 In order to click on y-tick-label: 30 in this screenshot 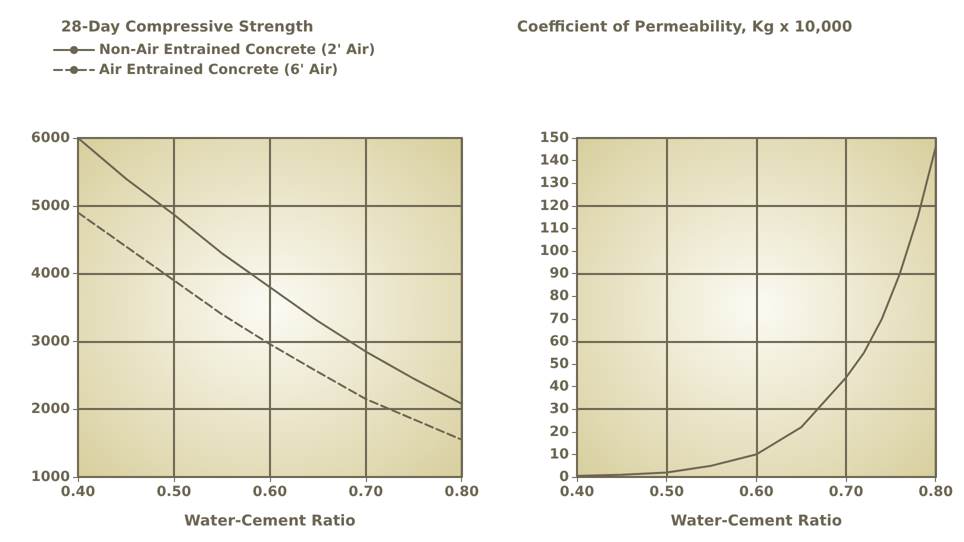, I will do `click(560, 409)`.